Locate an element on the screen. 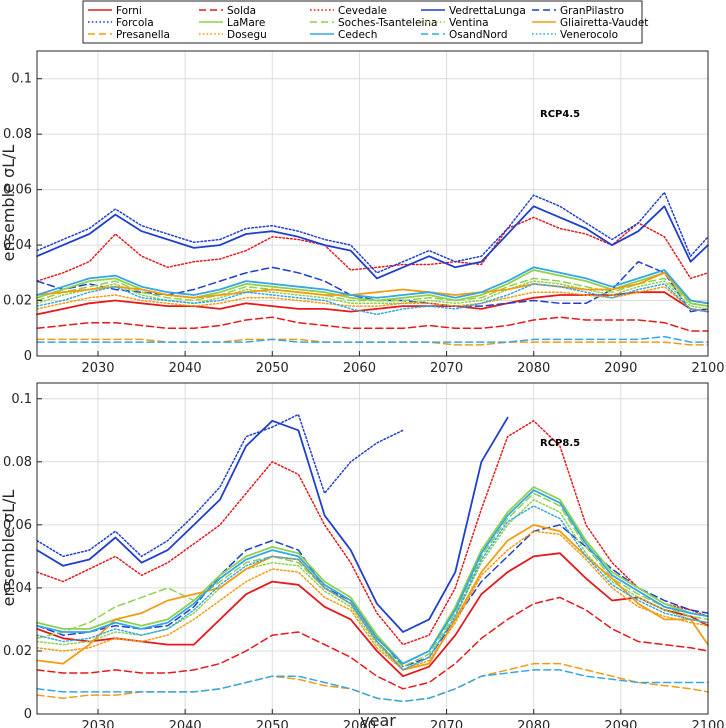 The height and width of the screenshot is (728, 726). legend-entry-solda: Solda is located at coordinates (227, 11).